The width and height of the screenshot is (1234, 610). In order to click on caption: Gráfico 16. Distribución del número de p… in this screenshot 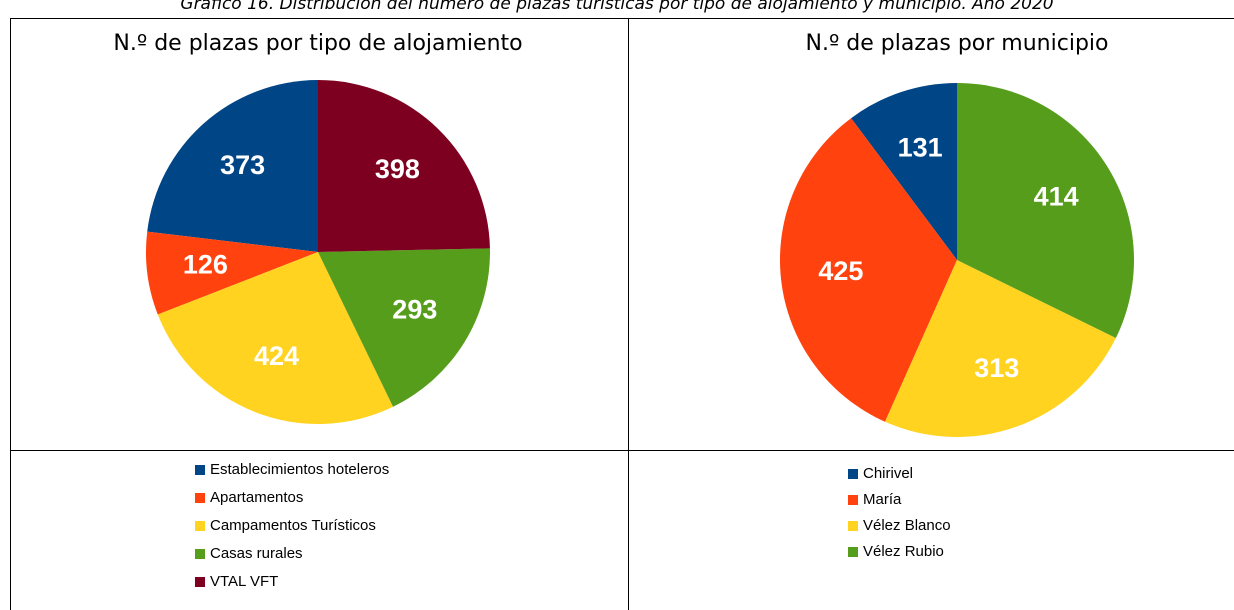, I will do `click(616, 7)`.